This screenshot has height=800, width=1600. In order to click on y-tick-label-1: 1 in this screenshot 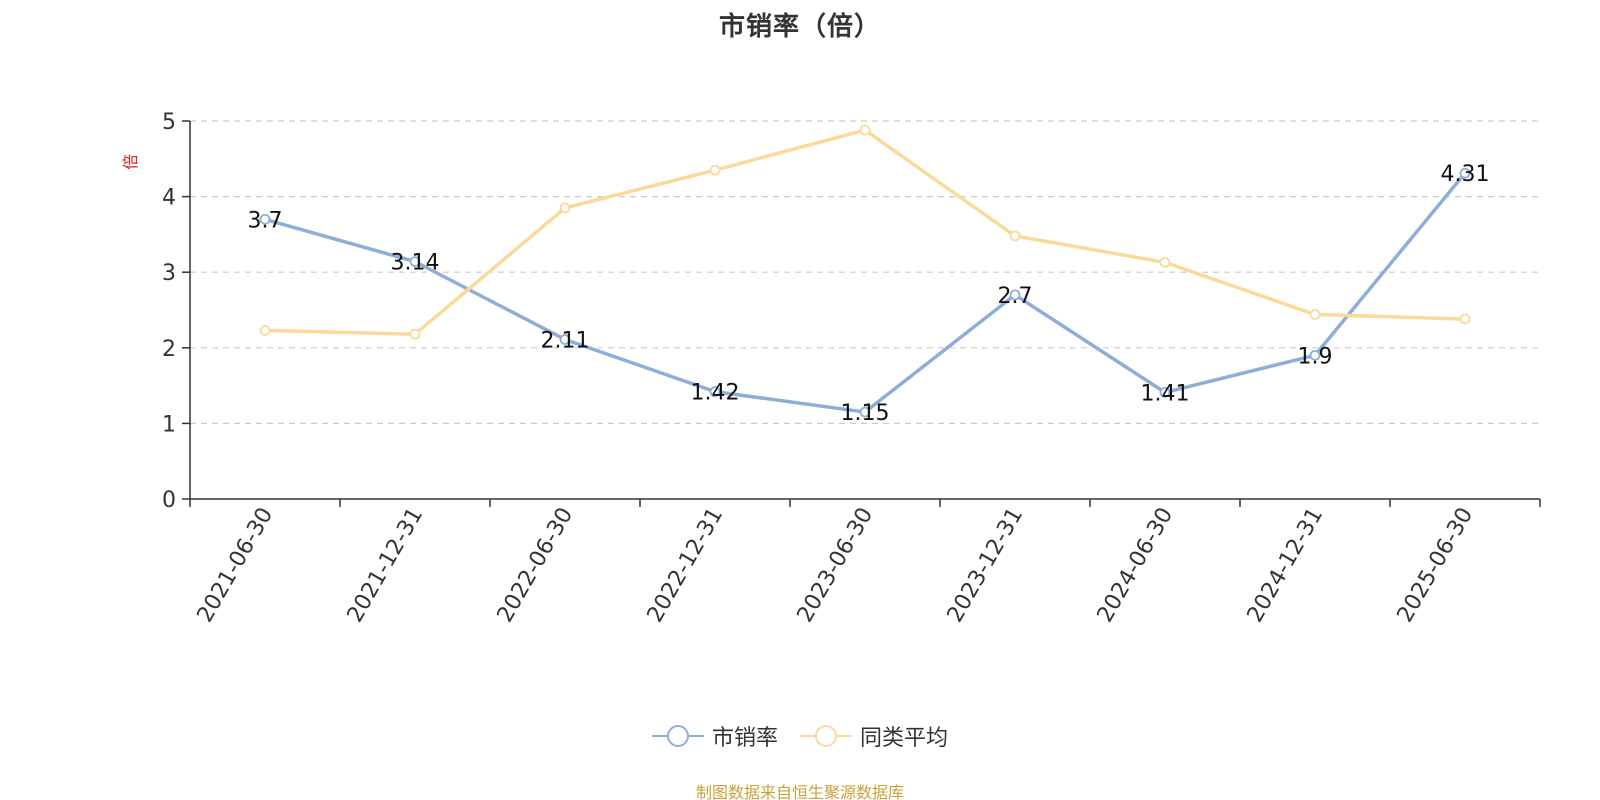, I will do `click(169, 424)`.